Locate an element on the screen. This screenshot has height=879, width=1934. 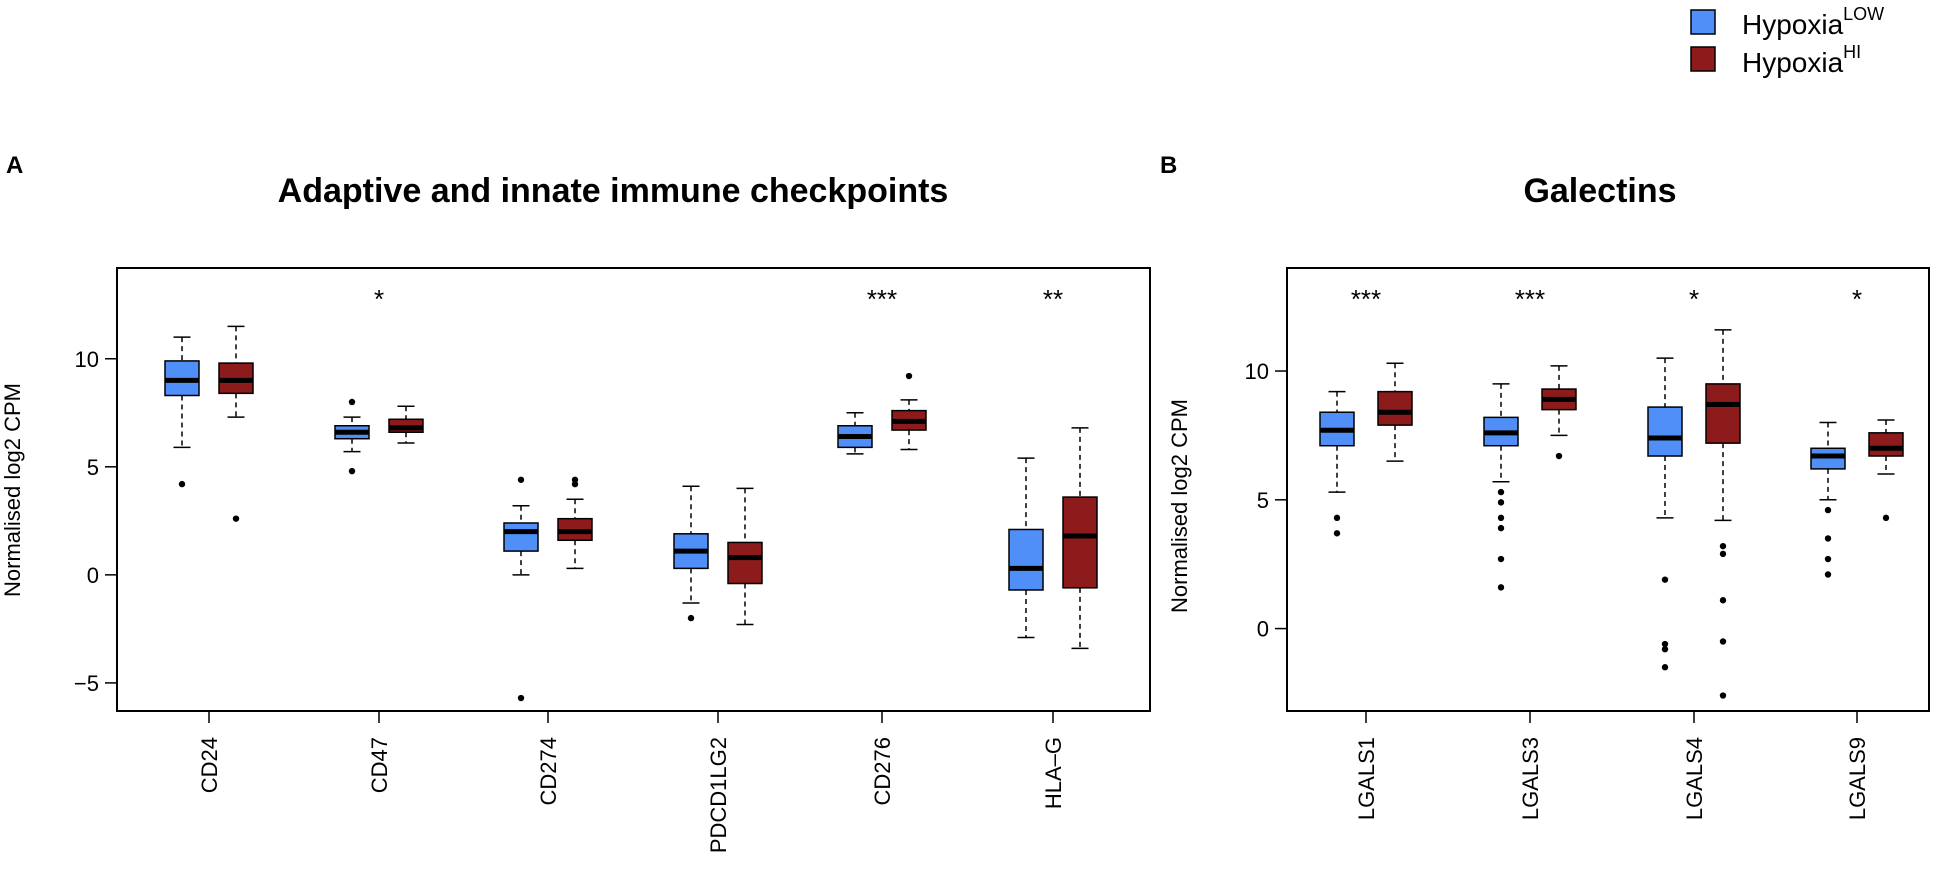
legend-item-hi: HypoxiaHI is located at coordinates (1775, 60).